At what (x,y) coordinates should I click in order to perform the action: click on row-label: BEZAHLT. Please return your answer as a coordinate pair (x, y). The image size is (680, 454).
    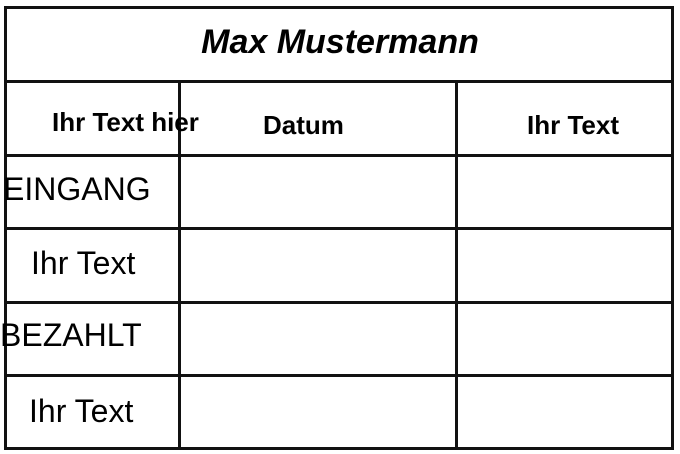
    Looking at the image, I should click on (71, 335).